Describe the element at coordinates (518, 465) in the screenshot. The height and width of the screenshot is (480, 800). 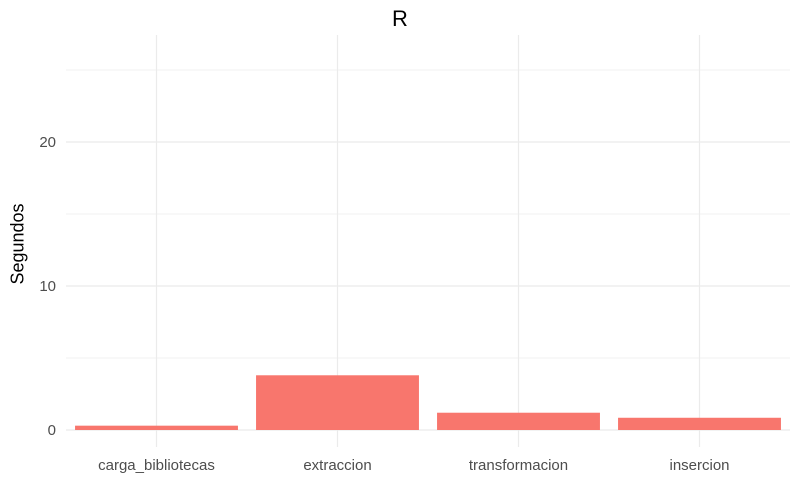
I see `x-tick-label: transformacion` at that location.